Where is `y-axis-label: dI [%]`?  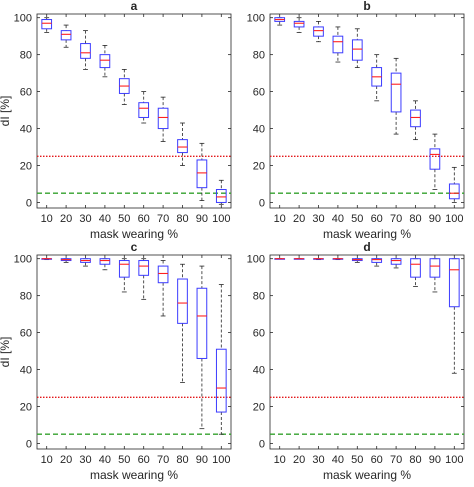 y-axis-label: dI [%] is located at coordinates (6, 352).